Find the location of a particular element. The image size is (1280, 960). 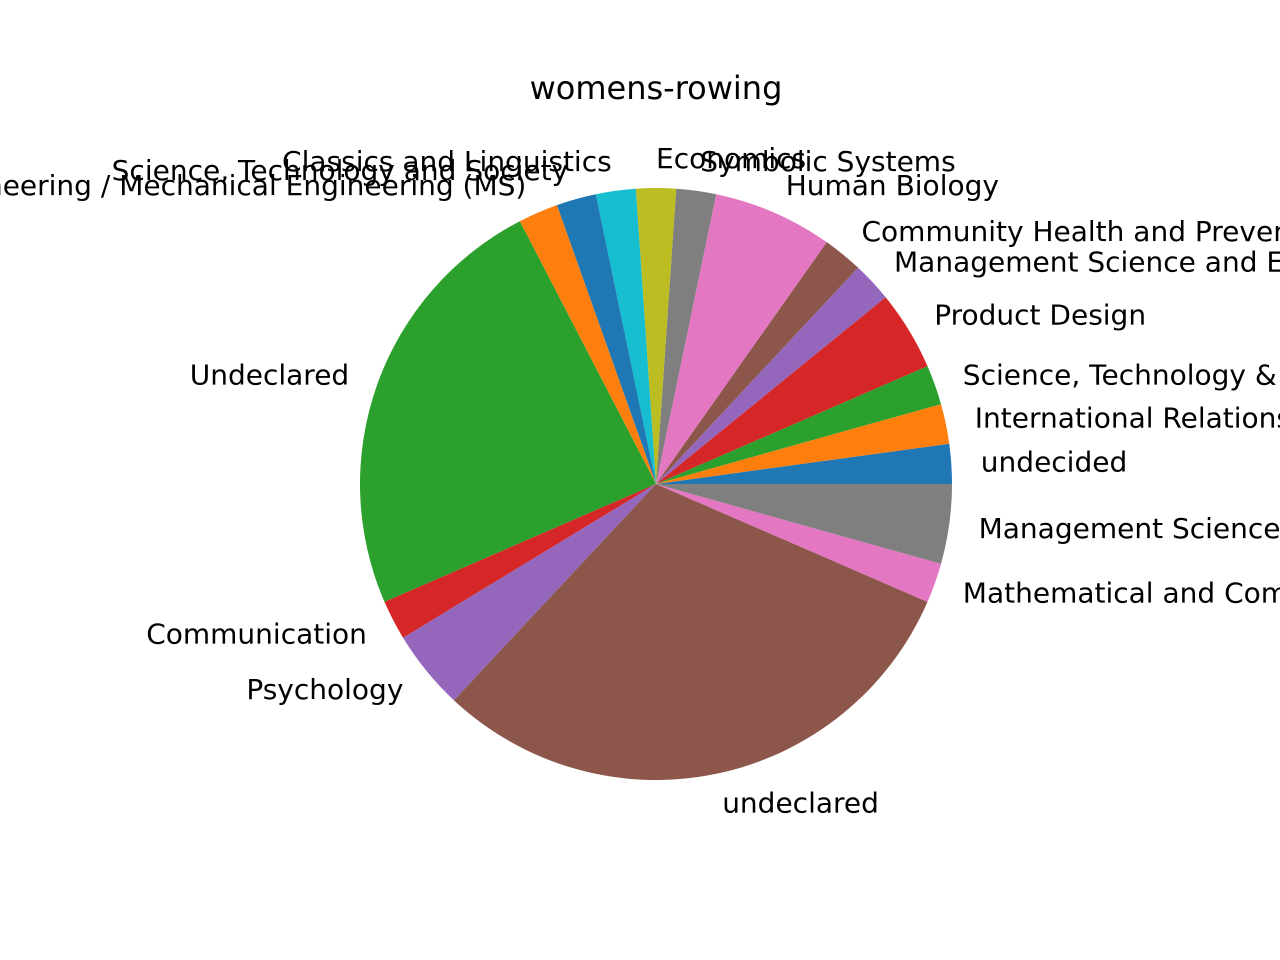

pie-label-psychology: Psychology is located at coordinates (324, 689).